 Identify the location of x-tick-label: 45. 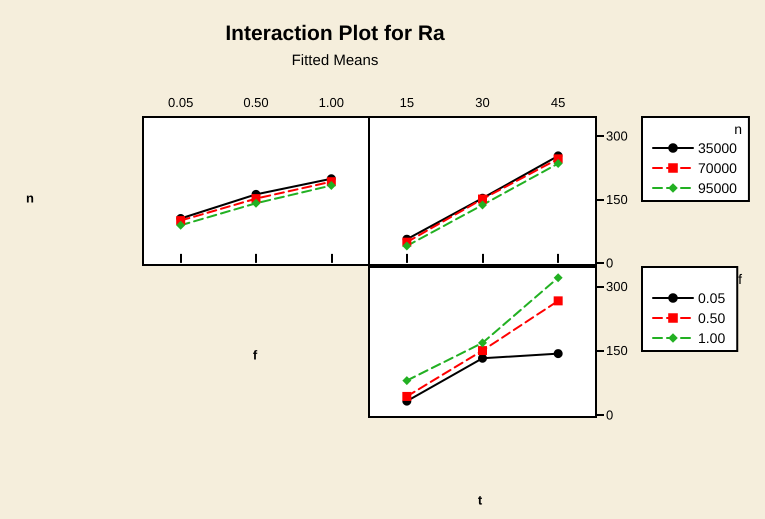
(558, 102).